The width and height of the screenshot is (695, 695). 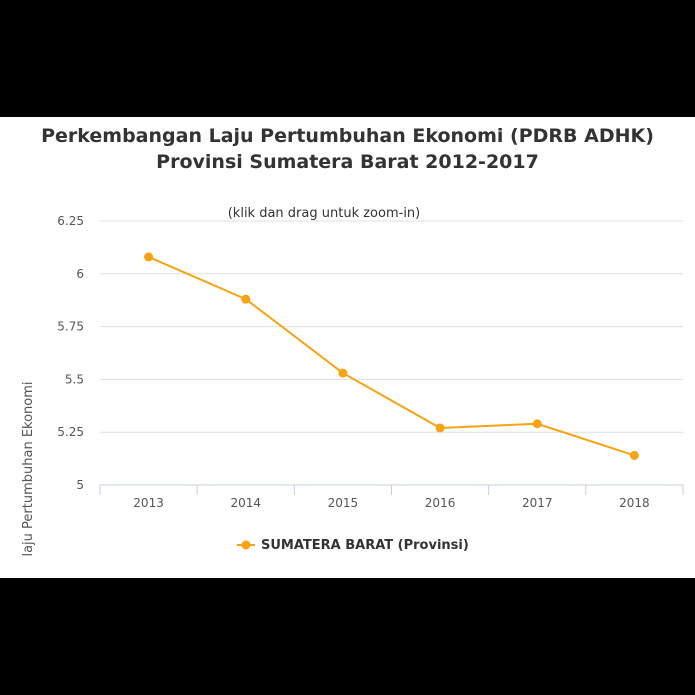 I want to click on chart-title-line-2: Provinsi Sumatera Barat 2012-2017, so click(x=347, y=162).